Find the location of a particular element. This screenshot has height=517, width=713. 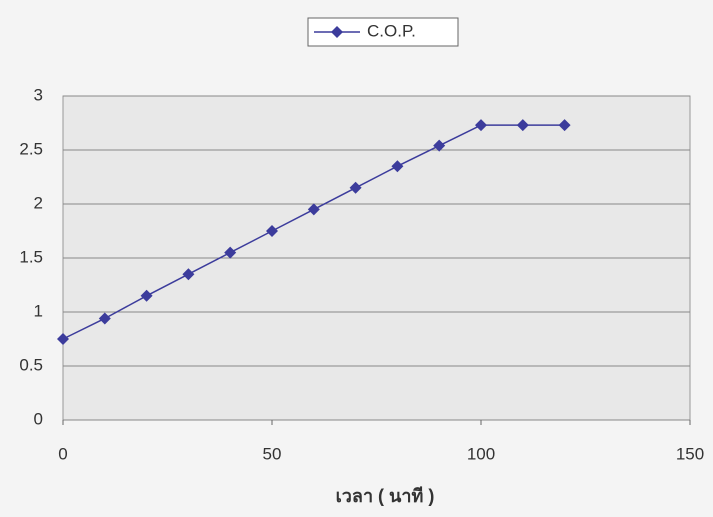

legend-marker is located at coordinates (337, 32).